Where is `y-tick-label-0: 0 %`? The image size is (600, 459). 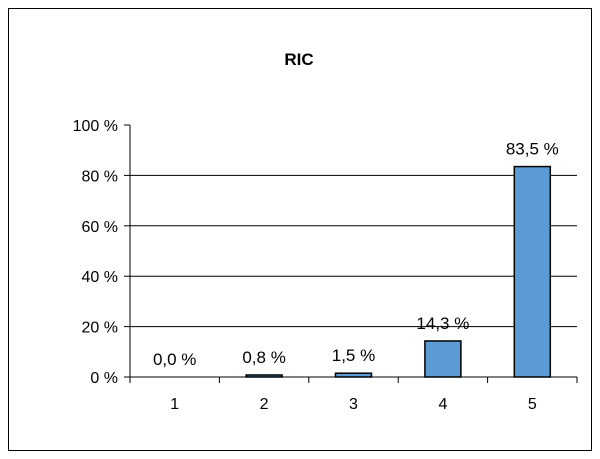
y-tick-label-0: 0 % is located at coordinates (104, 378).